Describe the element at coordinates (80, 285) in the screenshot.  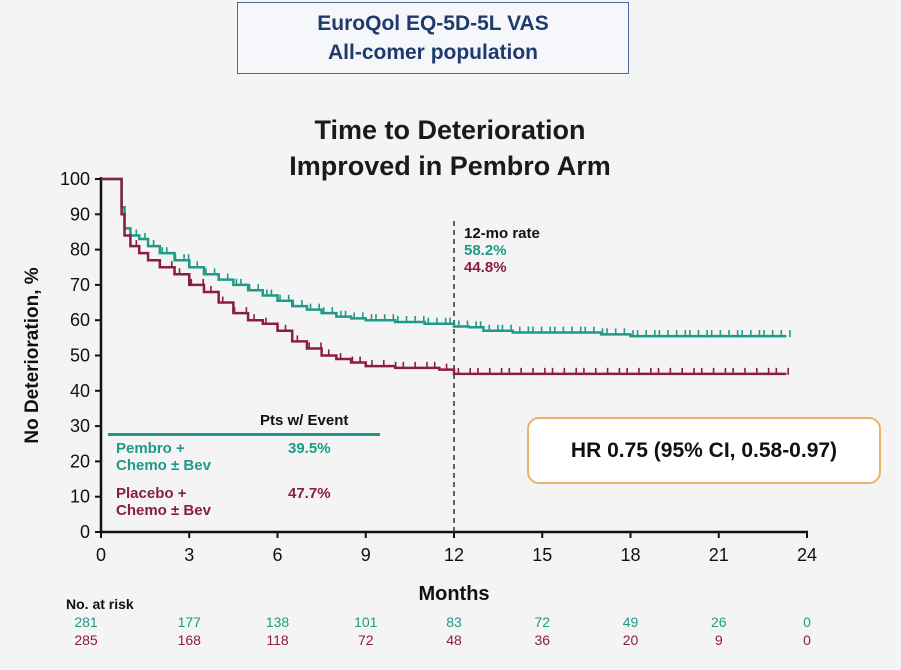
I see `y-tick-label-70: 70` at that location.